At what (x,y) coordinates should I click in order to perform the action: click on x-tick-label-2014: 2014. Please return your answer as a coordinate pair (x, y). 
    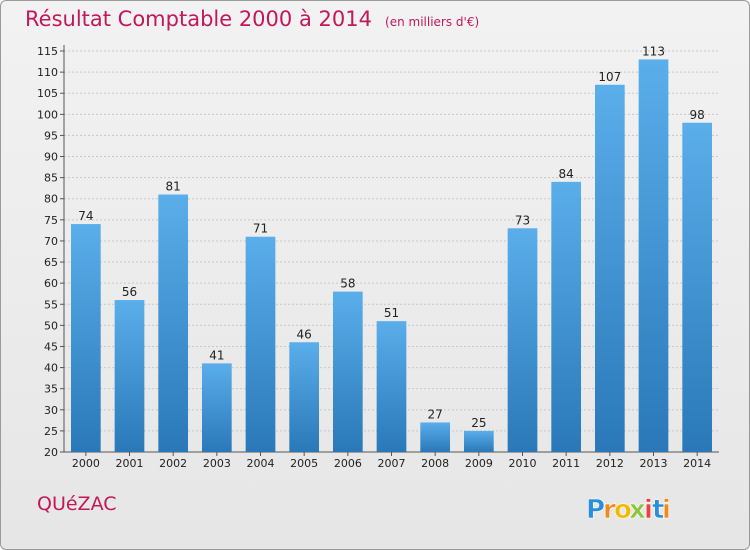
    Looking at the image, I should click on (697, 463).